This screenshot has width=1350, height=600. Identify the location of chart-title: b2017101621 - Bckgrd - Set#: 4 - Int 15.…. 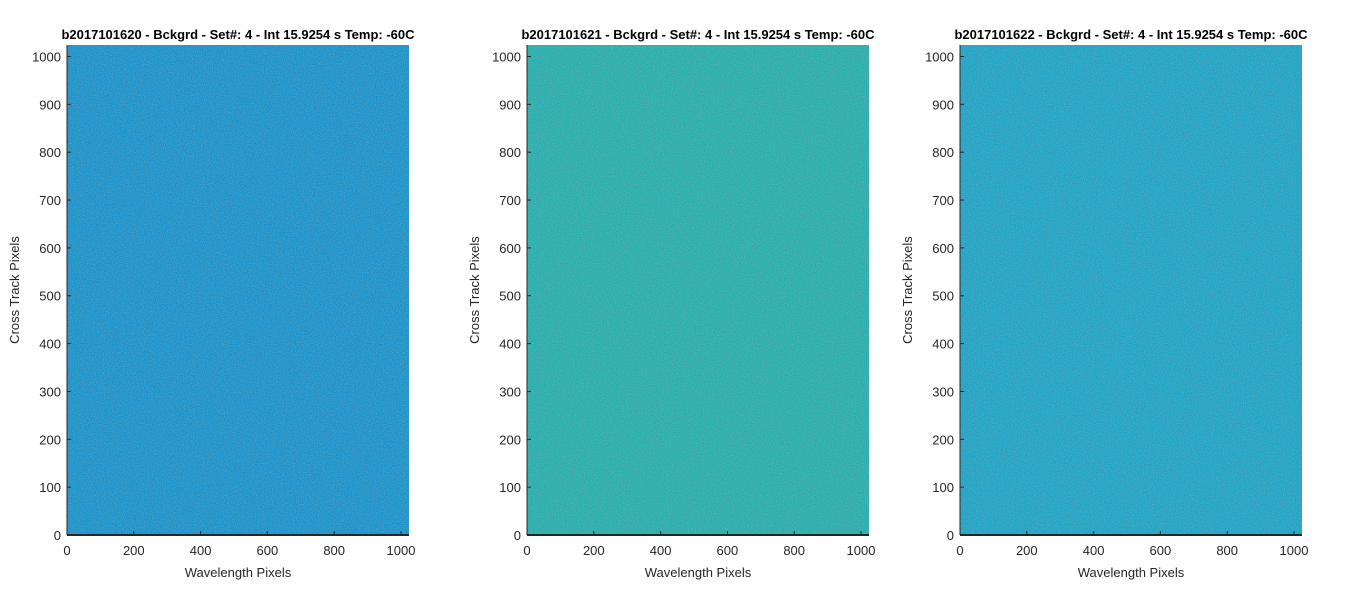
(698, 34).